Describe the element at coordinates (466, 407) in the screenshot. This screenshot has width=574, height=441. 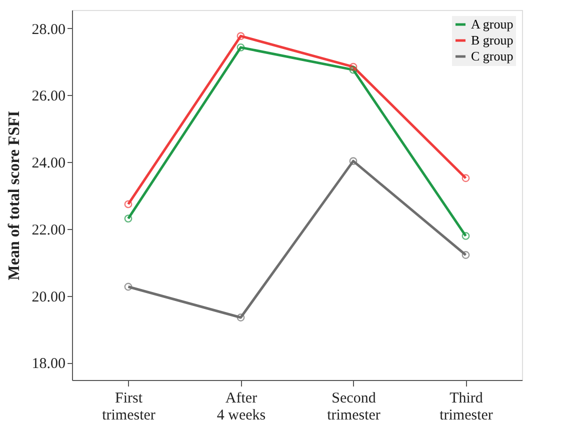
I see `x-tick-label: Third trimester` at that location.